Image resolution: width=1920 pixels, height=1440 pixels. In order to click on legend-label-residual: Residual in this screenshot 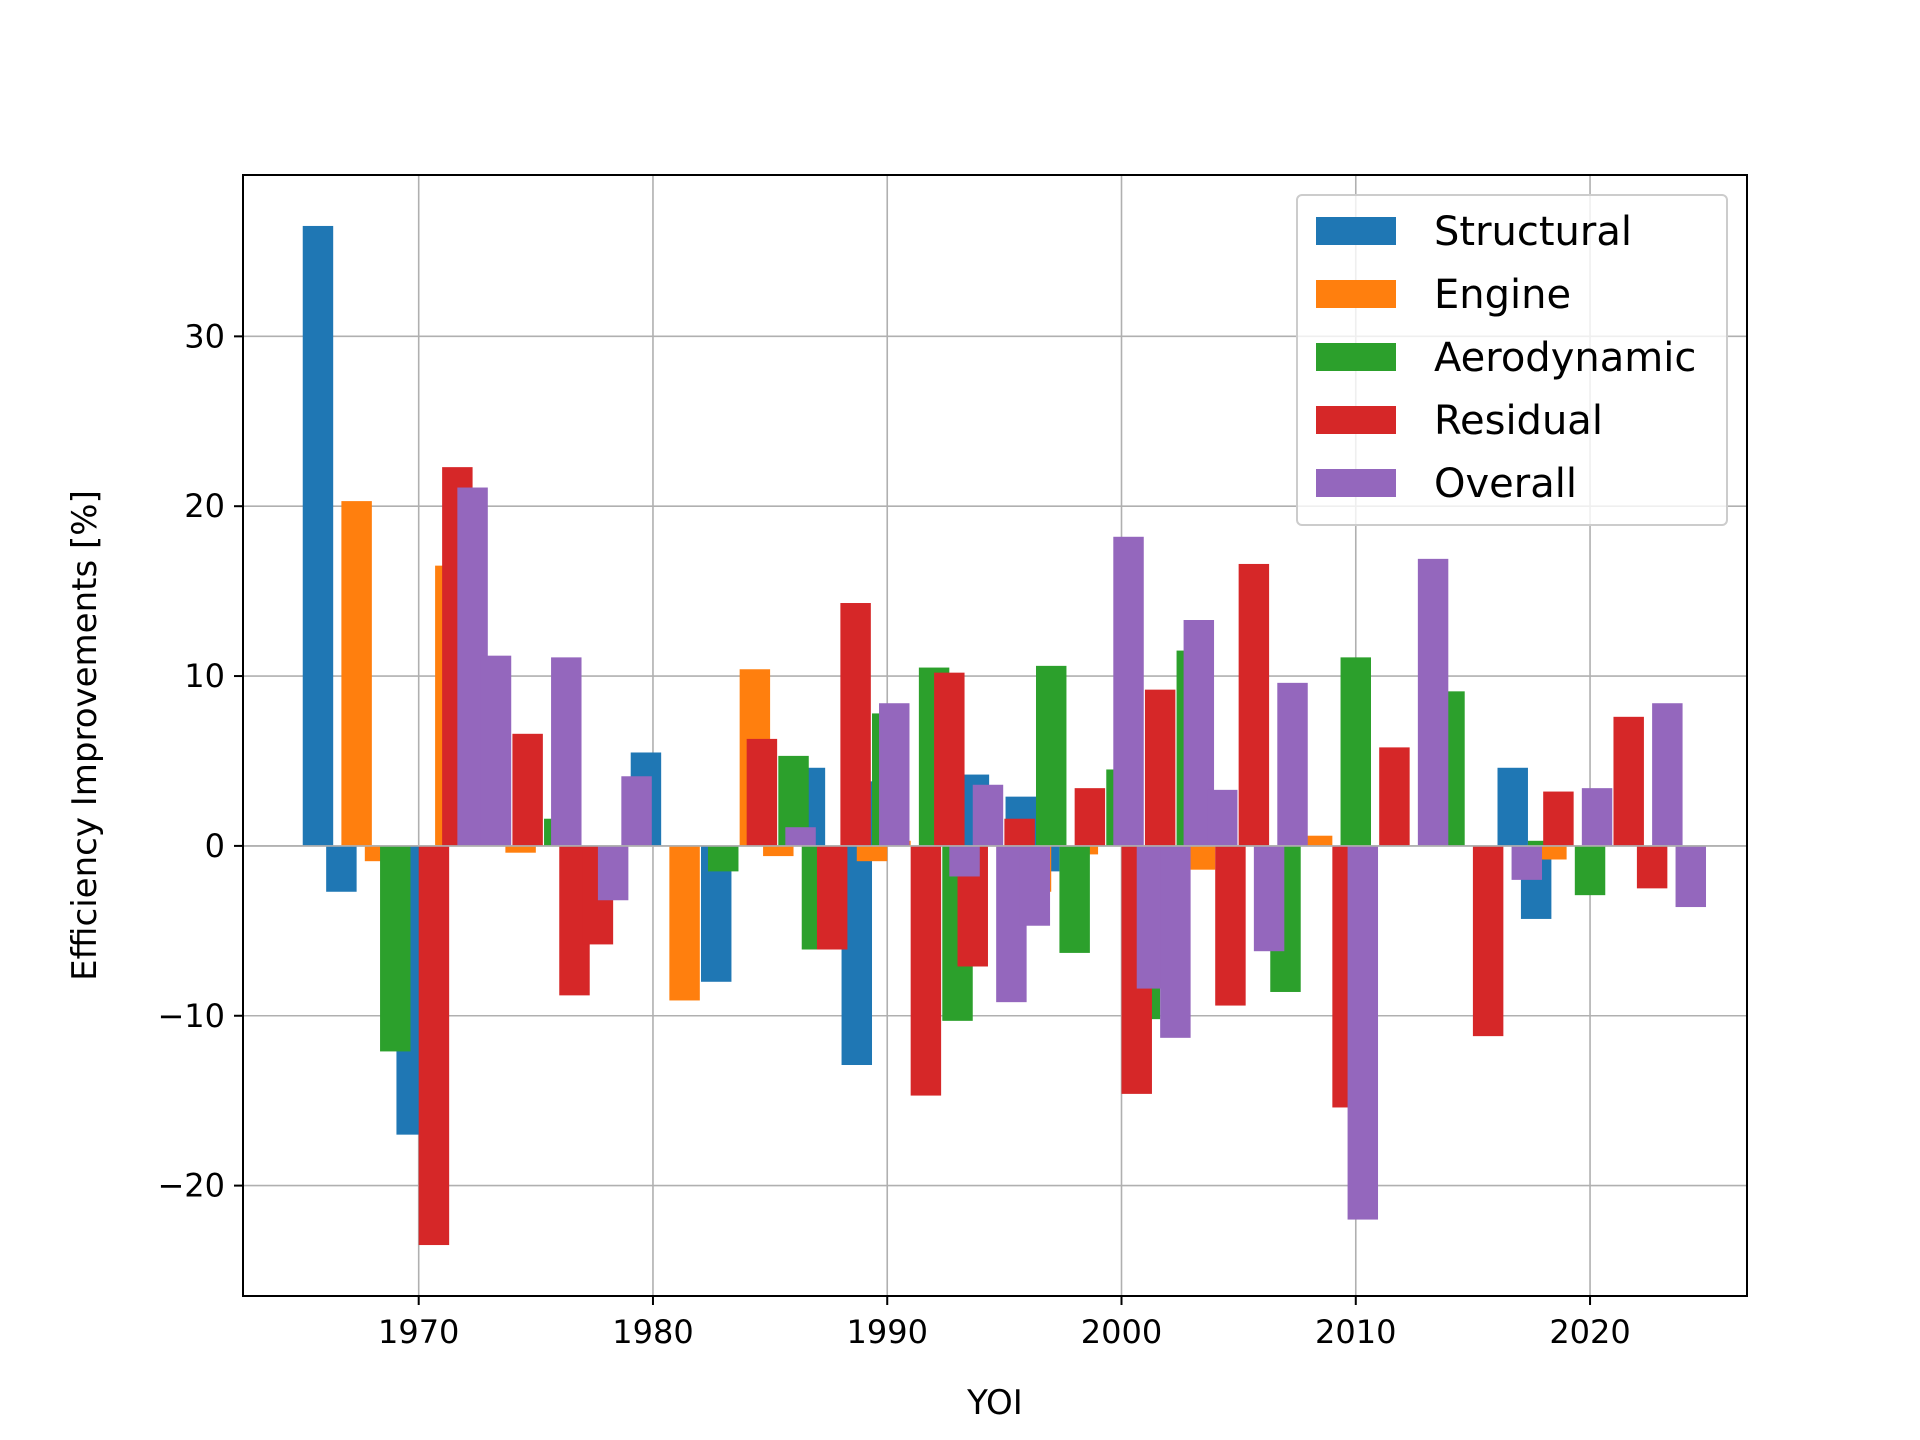, I will do `click(1518, 421)`.